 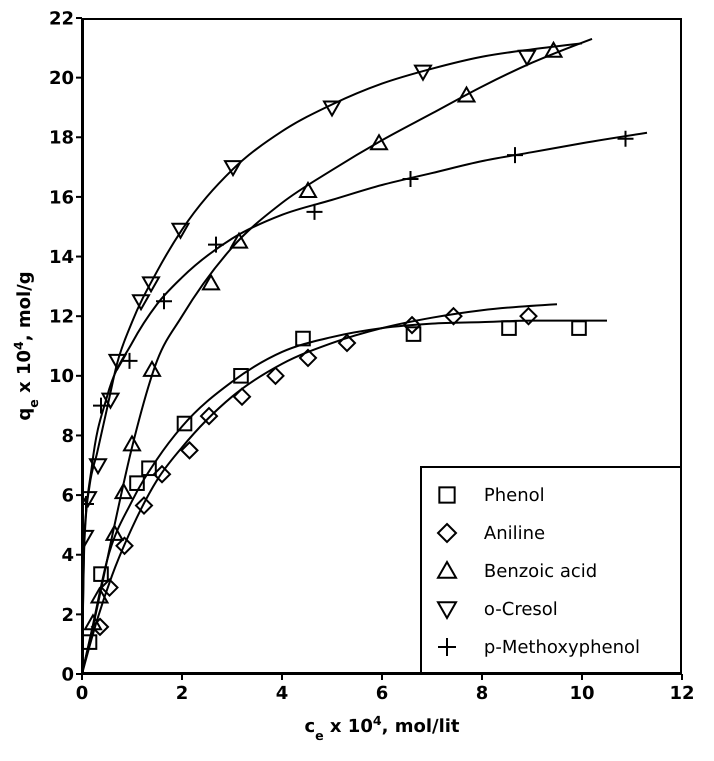 I want to click on y-tick-label: 20, so click(x=61, y=79).